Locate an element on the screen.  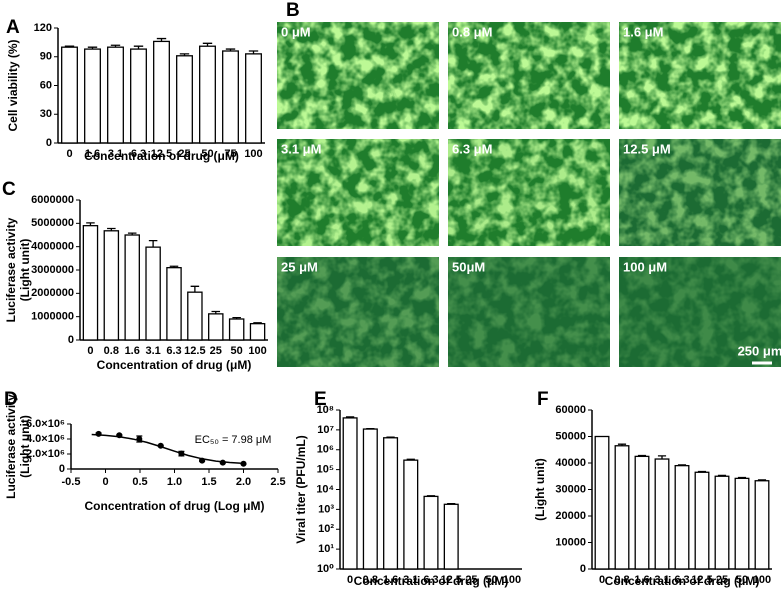
micrograph-label: 0.8 μM is located at coordinates (472, 31).